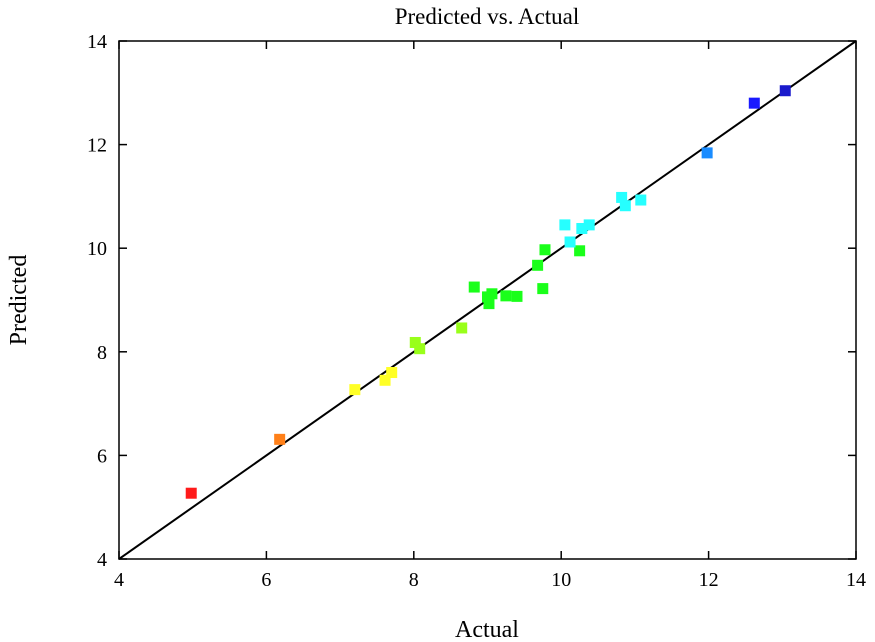  What do you see at coordinates (856, 580) in the screenshot?
I see `x-tick-label: 14` at bounding box center [856, 580].